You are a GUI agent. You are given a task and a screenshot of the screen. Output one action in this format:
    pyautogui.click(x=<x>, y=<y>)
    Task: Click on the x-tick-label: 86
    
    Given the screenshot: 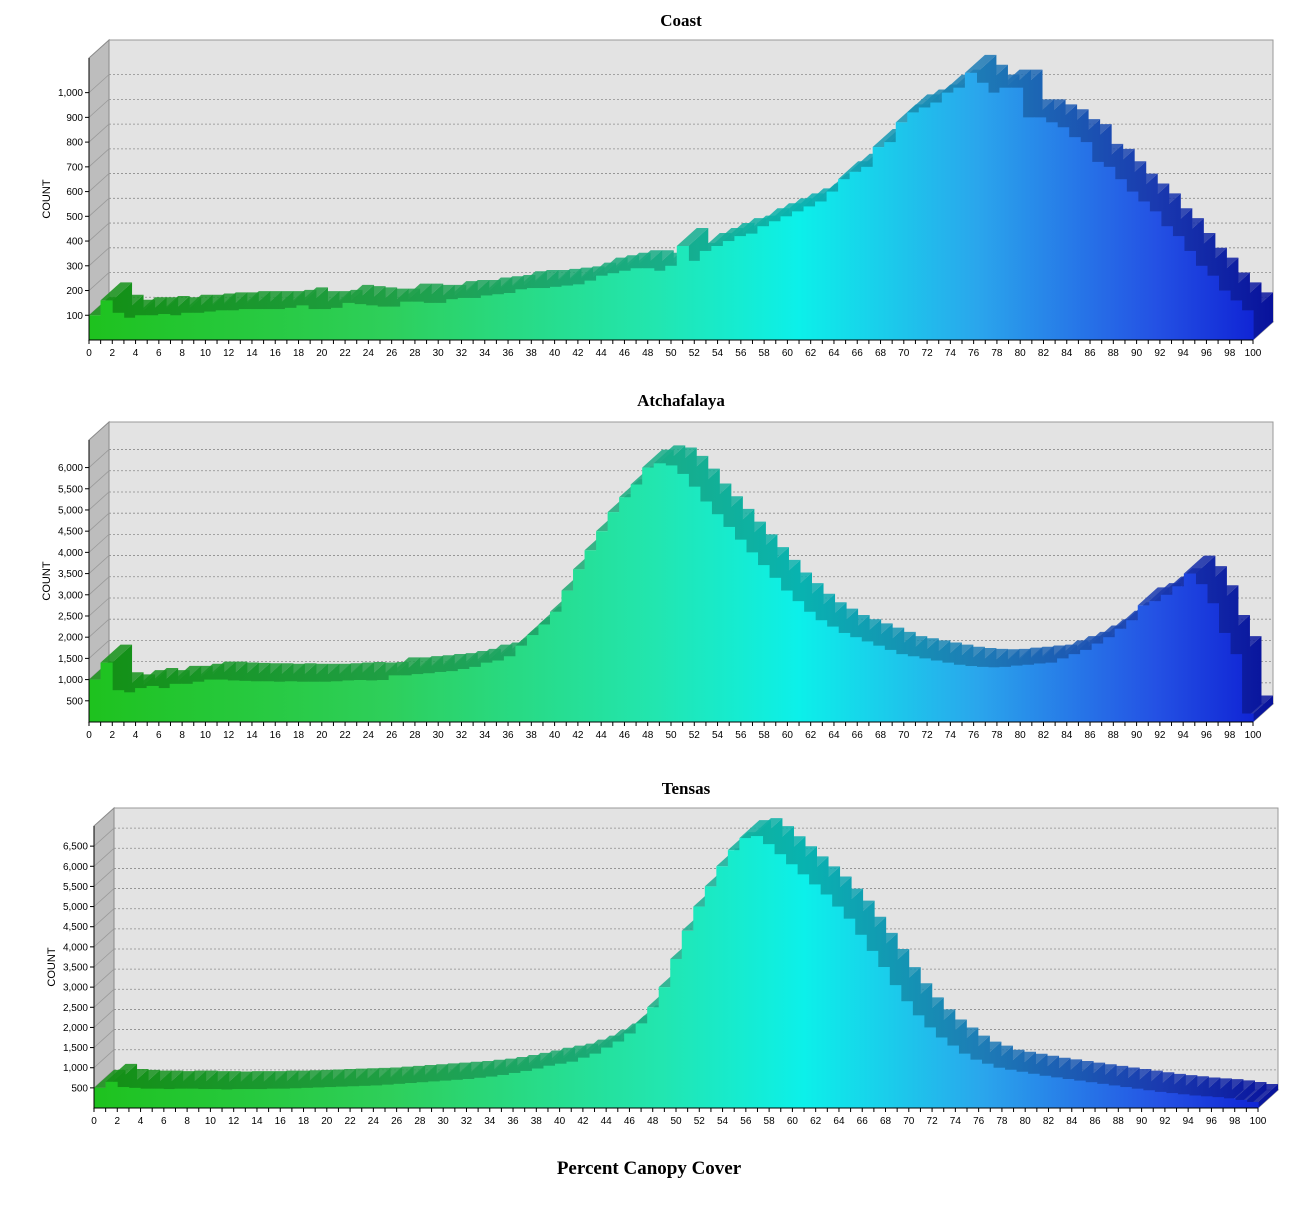 What is the action you would take?
    pyautogui.click(x=1095, y=1121)
    